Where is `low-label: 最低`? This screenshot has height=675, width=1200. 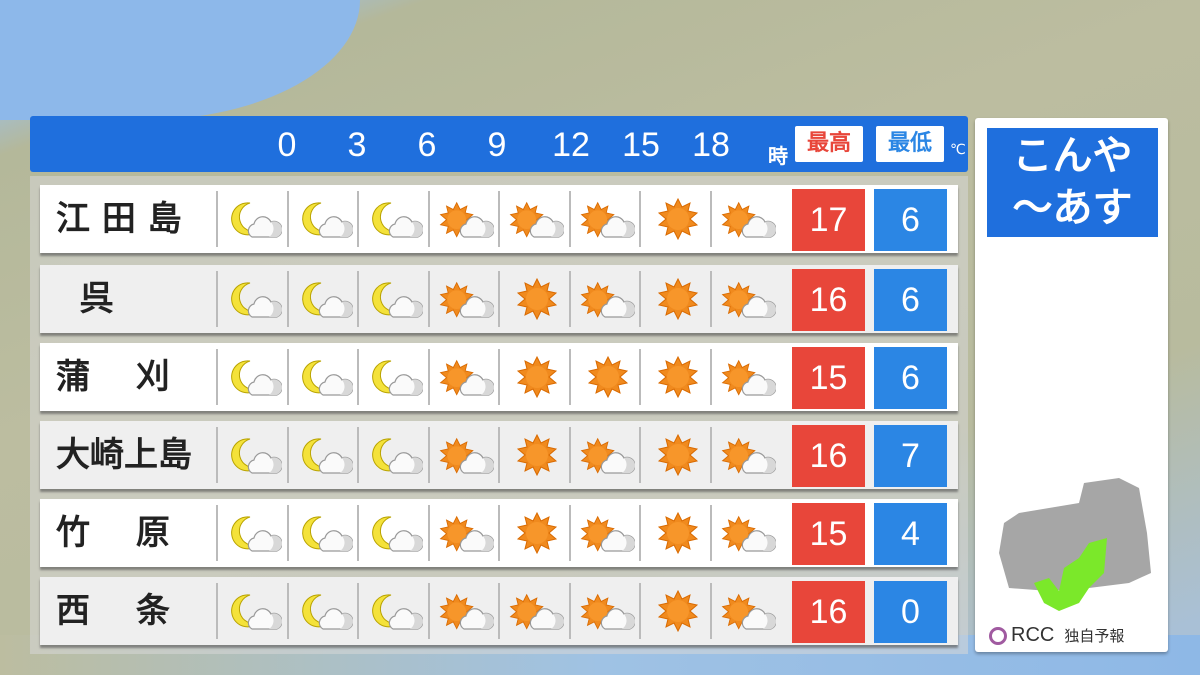 low-label: 最低 is located at coordinates (910, 144).